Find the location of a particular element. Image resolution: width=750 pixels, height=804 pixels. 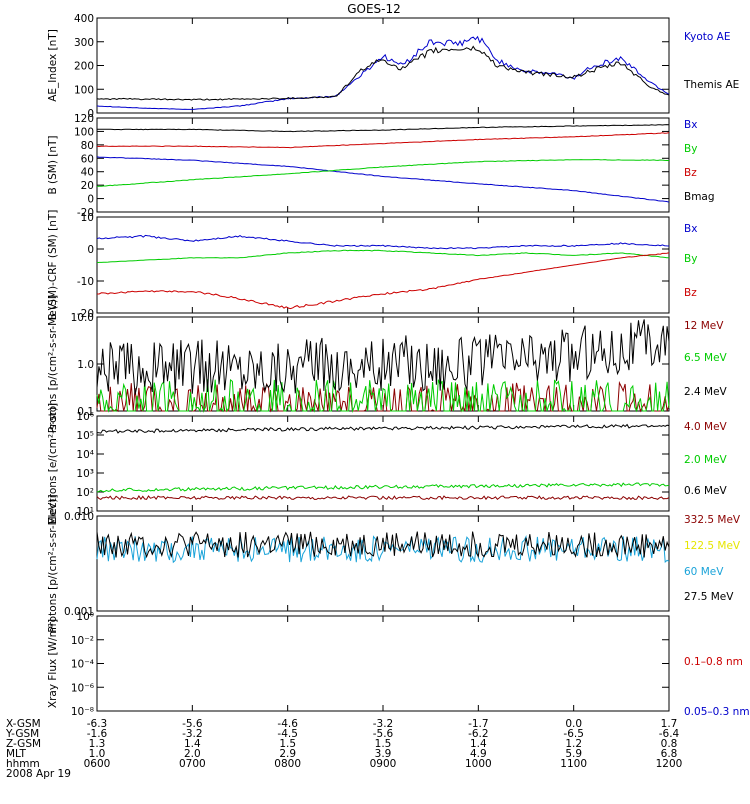

plot-title: GOES-12 is located at coordinates (374, 9).